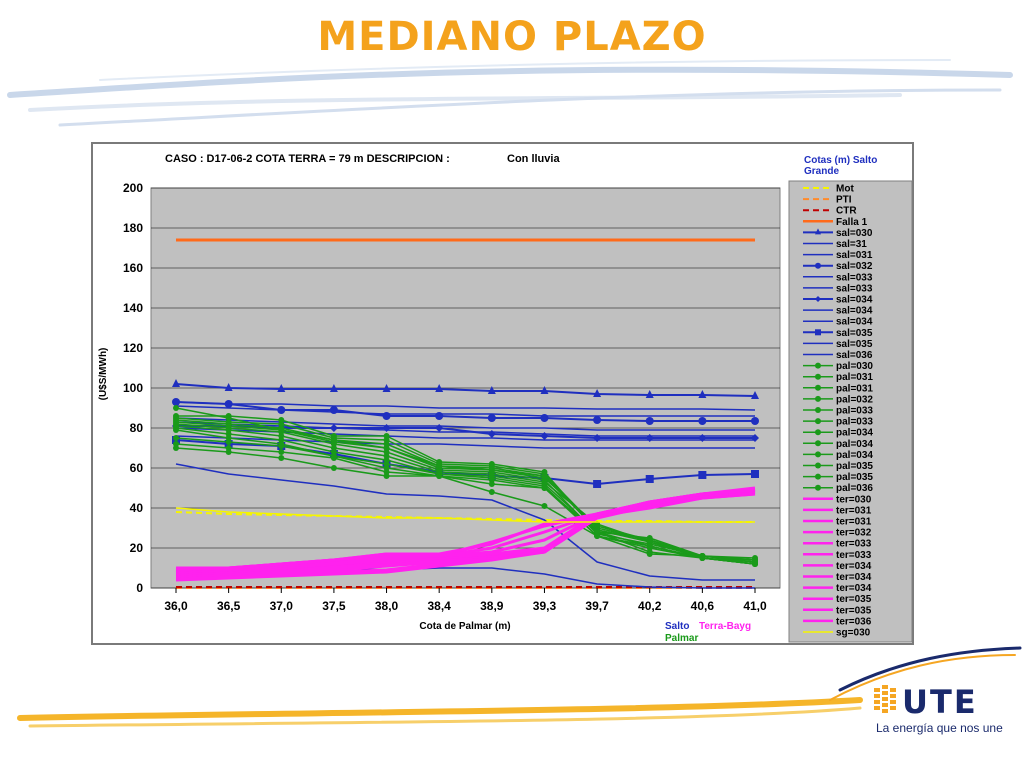  What do you see at coordinates (845, 189) in the screenshot?
I see `legend-label: Mot` at bounding box center [845, 189].